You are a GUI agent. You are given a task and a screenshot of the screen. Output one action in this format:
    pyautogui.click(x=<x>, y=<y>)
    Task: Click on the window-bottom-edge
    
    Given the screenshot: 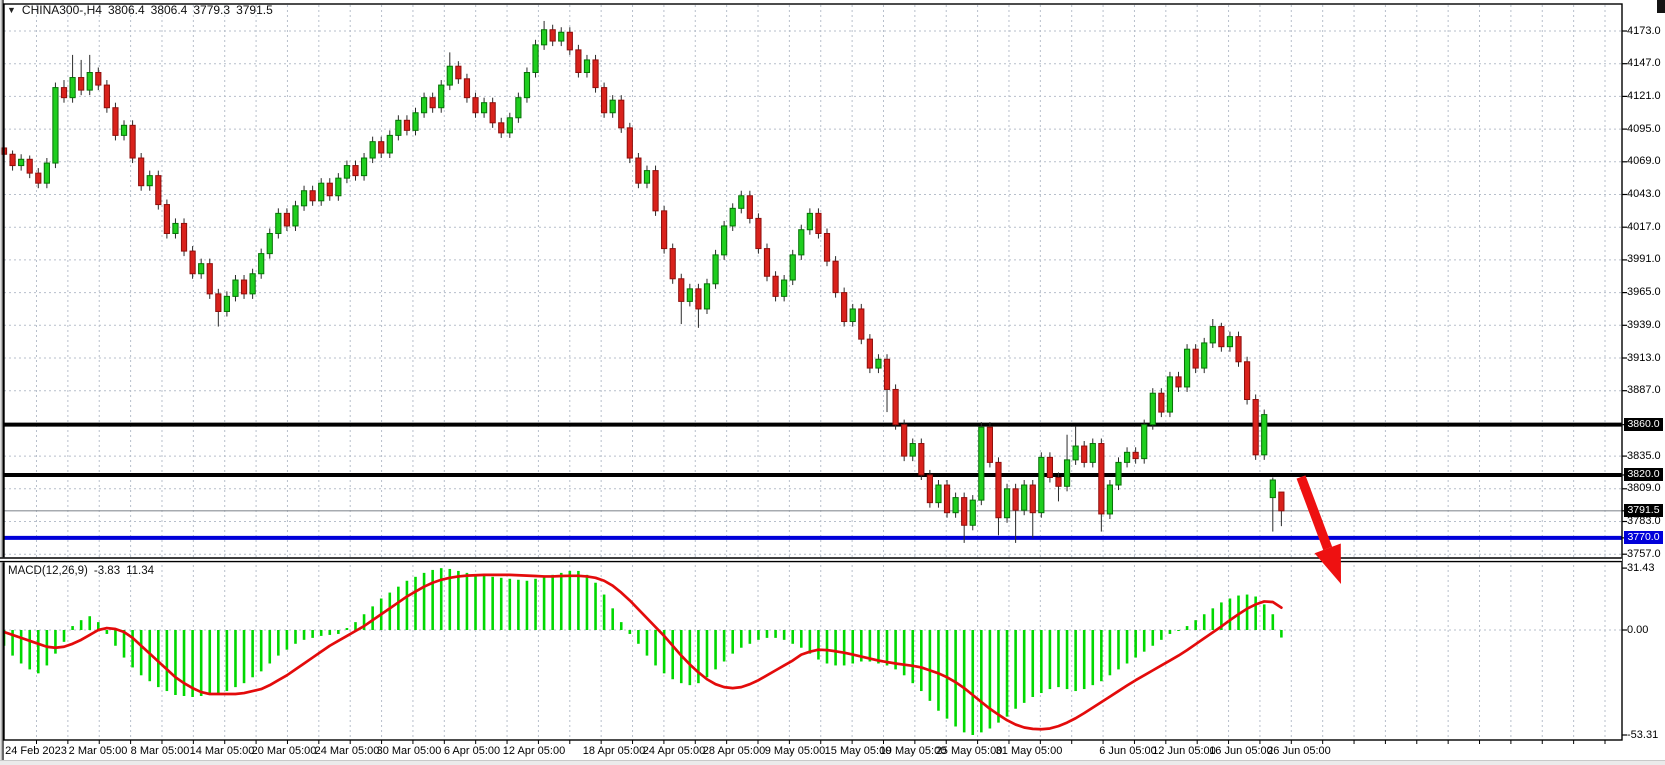 What is the action you would take?
    pyautogui.click(x=832, y=762)
    